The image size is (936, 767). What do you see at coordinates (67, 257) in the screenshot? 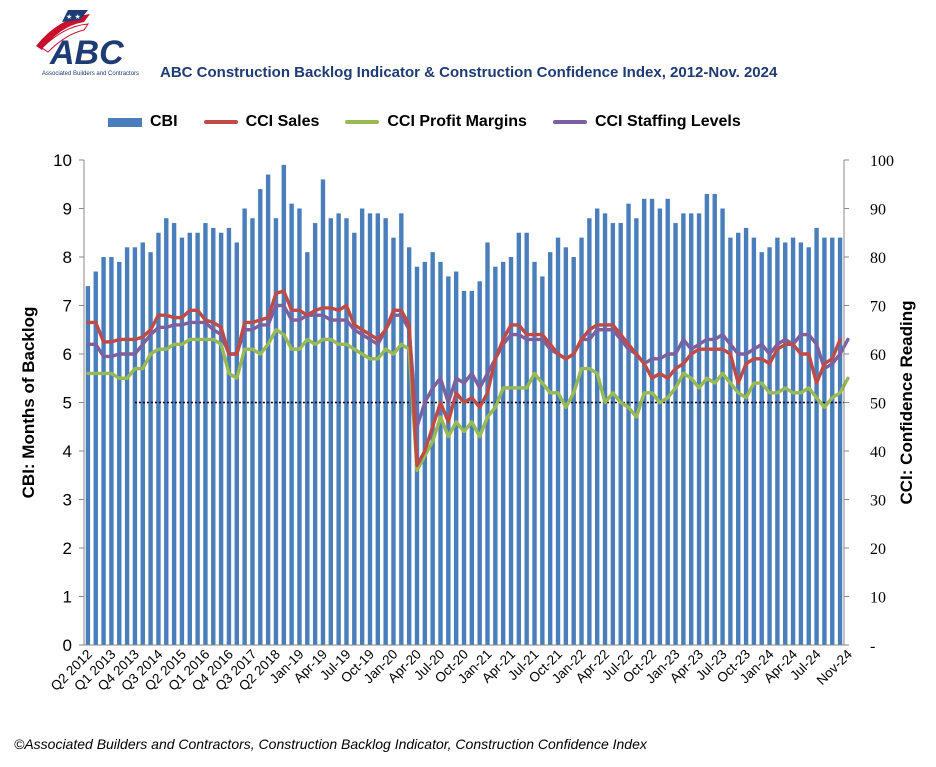
I see `y-left-tick-label: 8` at bounding box center [67, 257].